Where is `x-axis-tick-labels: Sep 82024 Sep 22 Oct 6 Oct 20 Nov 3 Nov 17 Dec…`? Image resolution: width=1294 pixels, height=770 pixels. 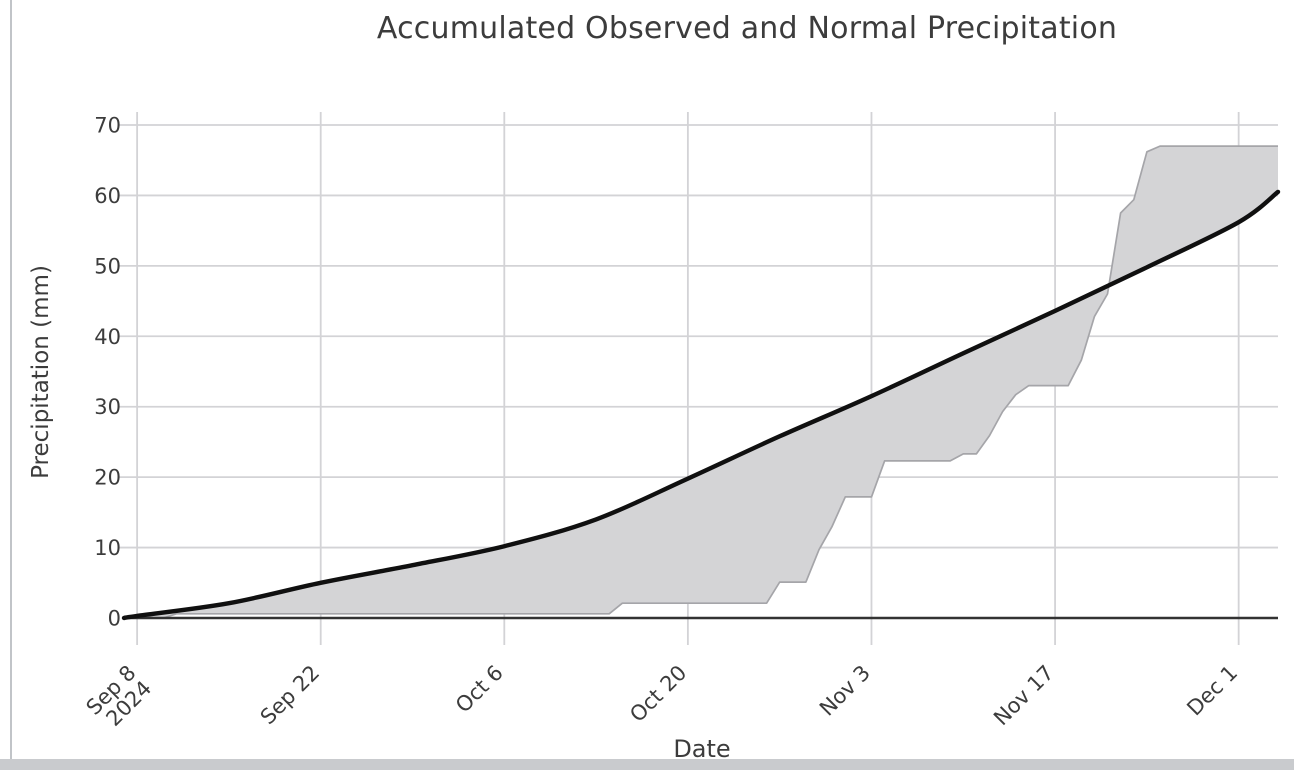
x-axis-tick-labels: Sep 82024 Sep 22 Oct 6 Oct 20 Nov 3 Nov 17 Dec… is located at coordinates (662, 698).